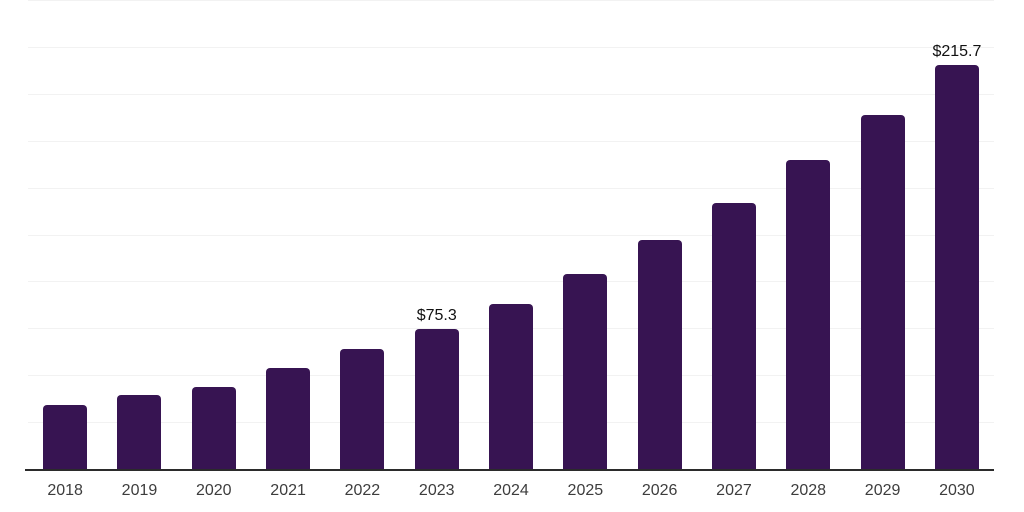 This screenshot has width=1024, height=512. I want to click on x-tick-label-2021: 2021, so click(288, 490).